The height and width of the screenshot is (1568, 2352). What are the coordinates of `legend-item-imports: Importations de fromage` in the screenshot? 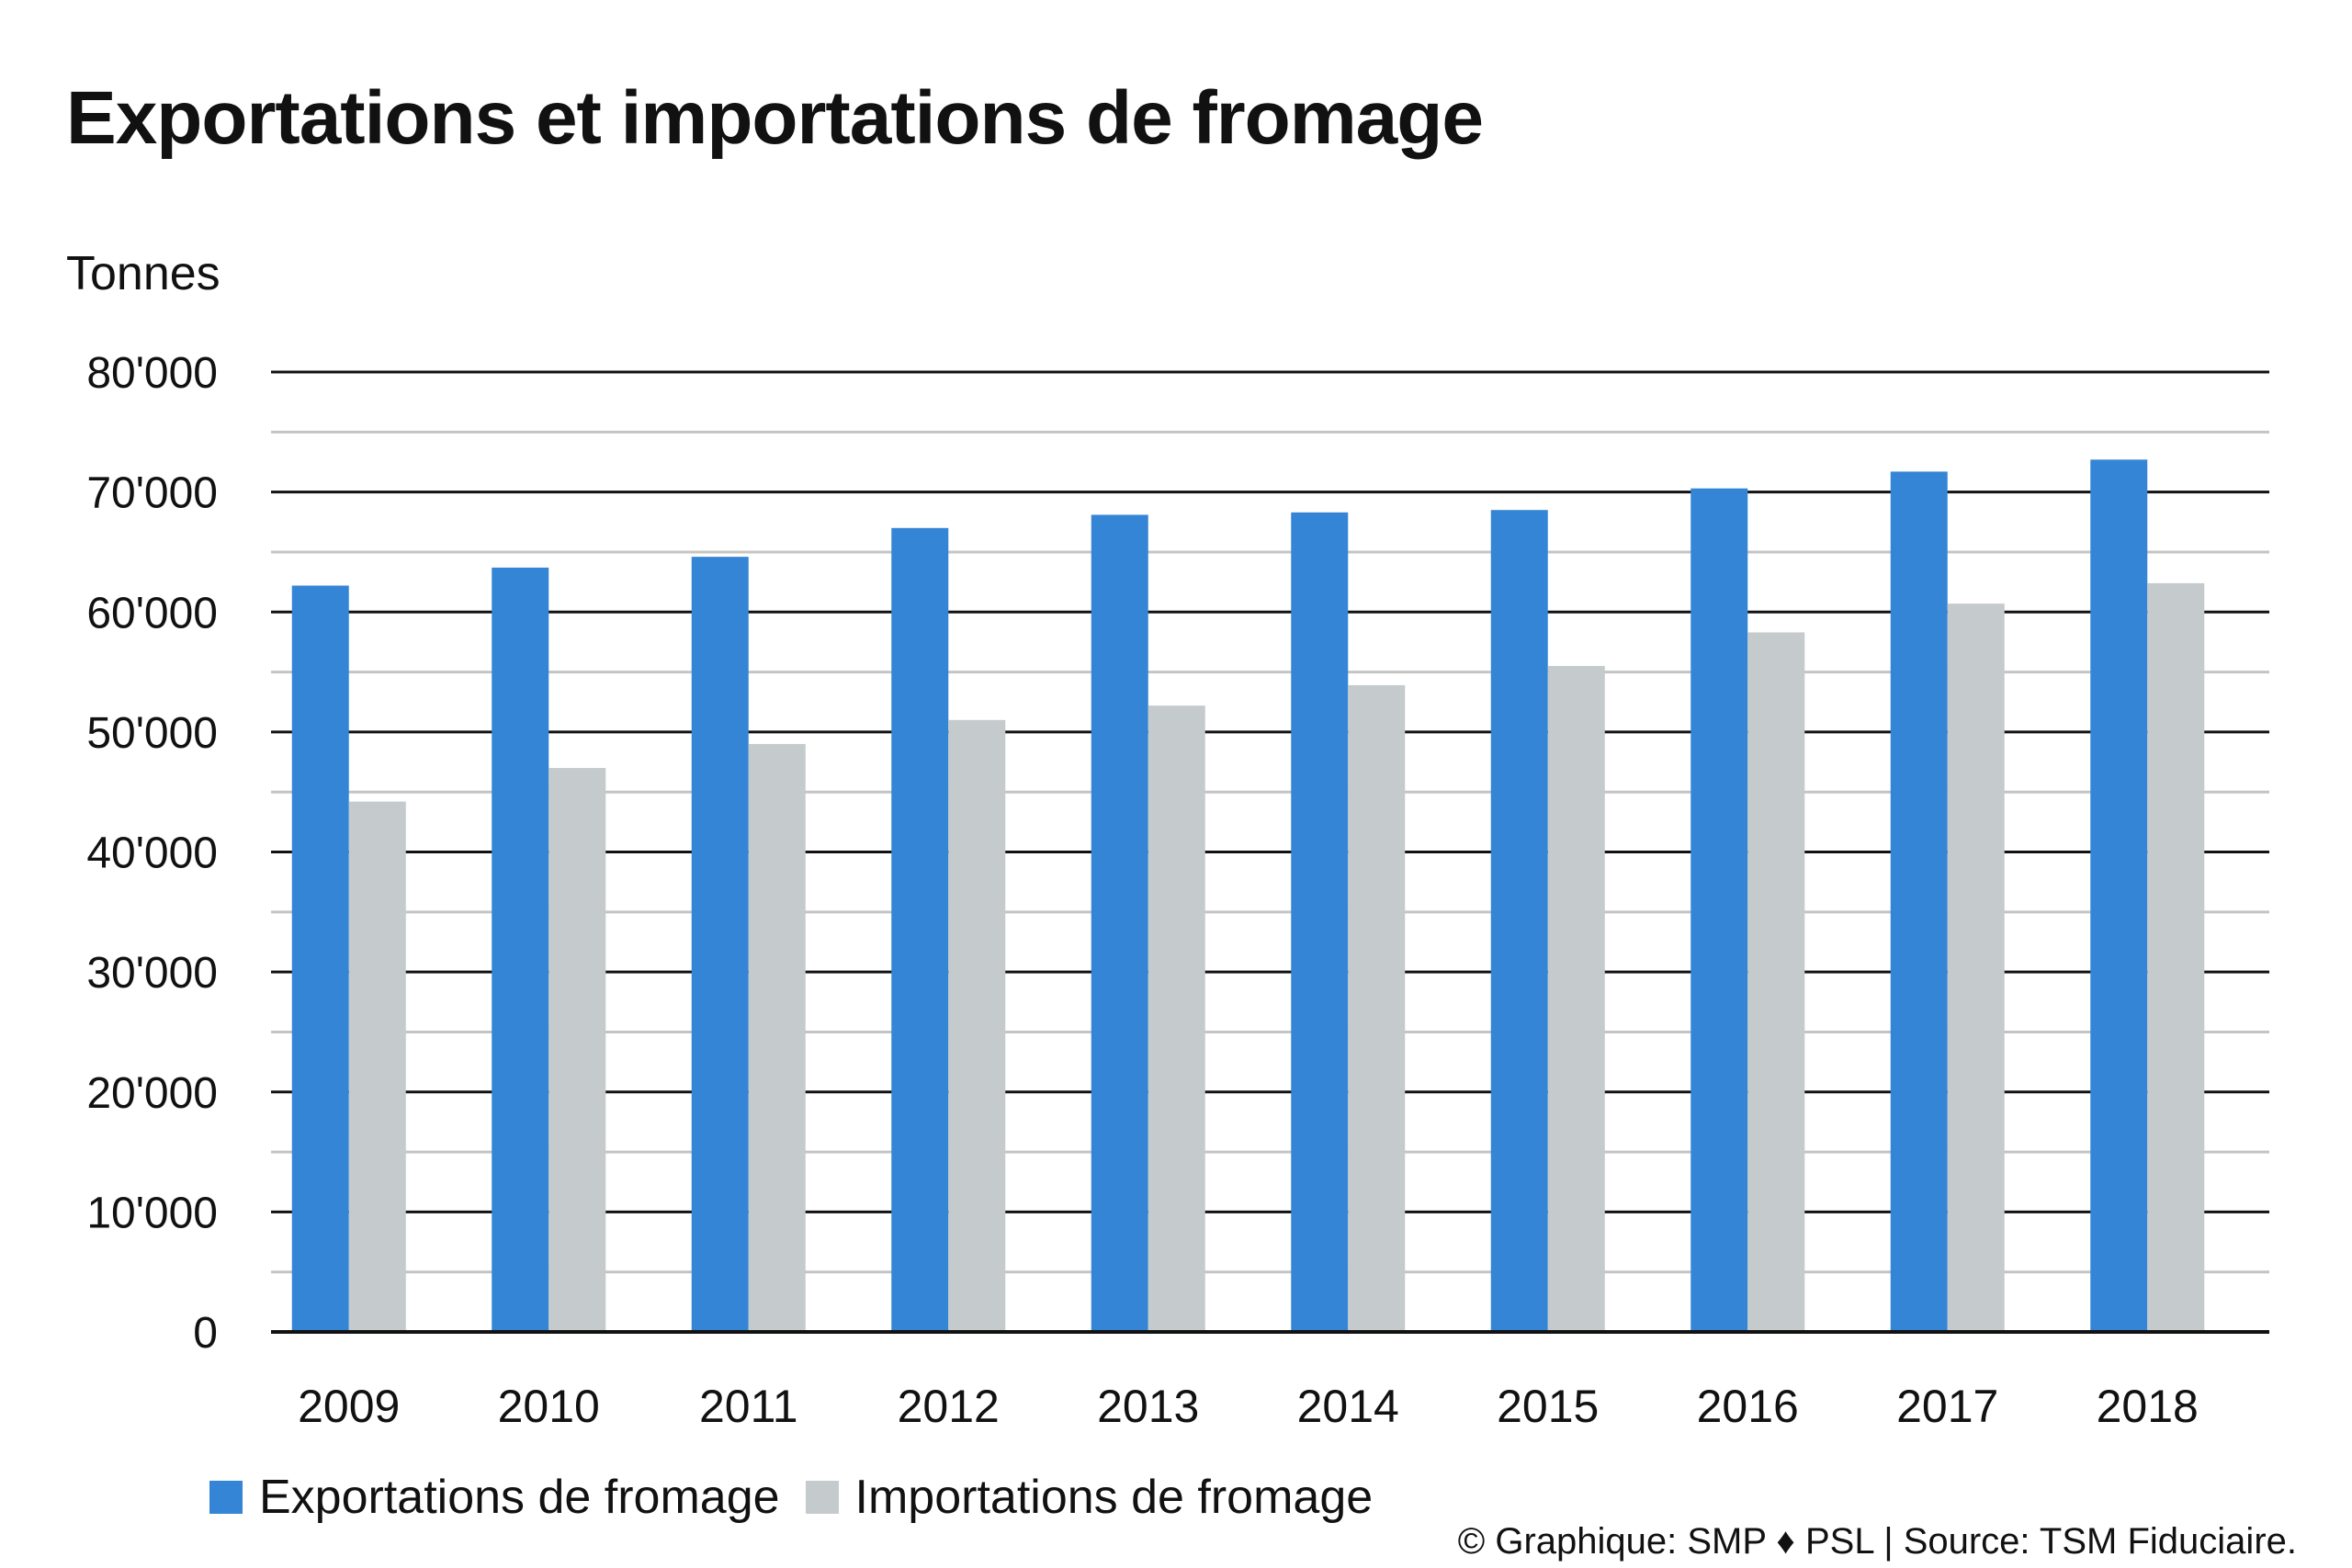 It's located at (1089, 1497).